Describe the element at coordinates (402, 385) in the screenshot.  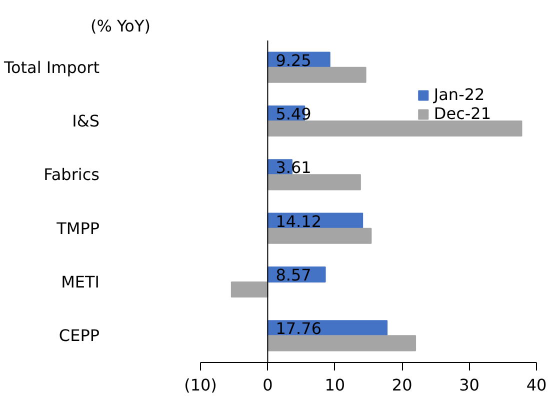
I see `x-tick-label: 20` at that location.